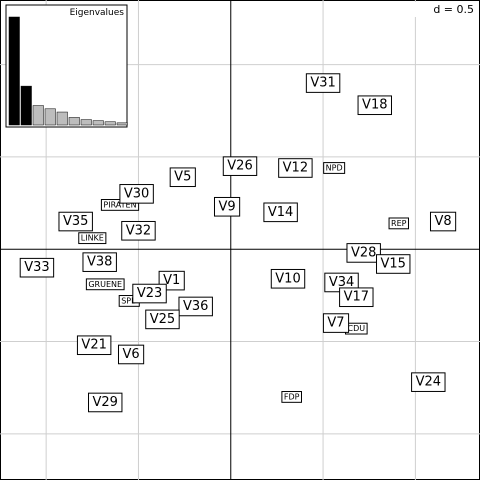 The width and height of the screenshot is (480, 480). Describe the element at coordinates (97, 13) in the screenshot. I see `eigenvalues-title: Eigenvalues` at that location.